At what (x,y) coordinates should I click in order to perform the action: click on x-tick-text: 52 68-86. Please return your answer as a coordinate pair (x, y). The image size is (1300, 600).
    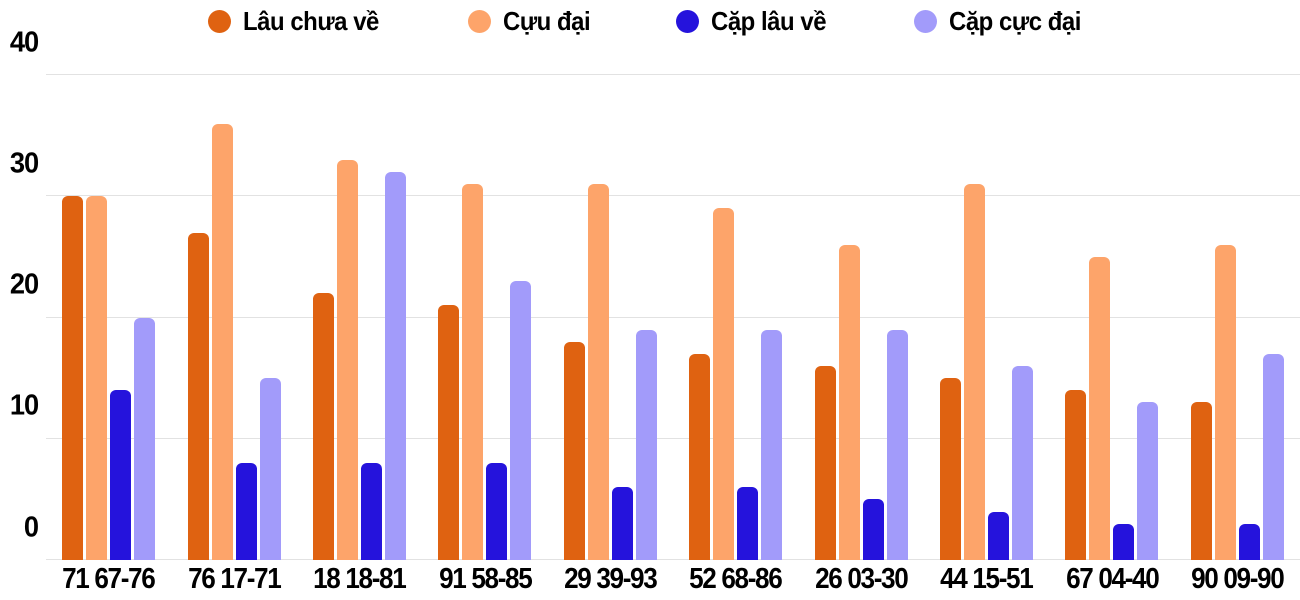
    Looking at the image, I should click on (736, 579).